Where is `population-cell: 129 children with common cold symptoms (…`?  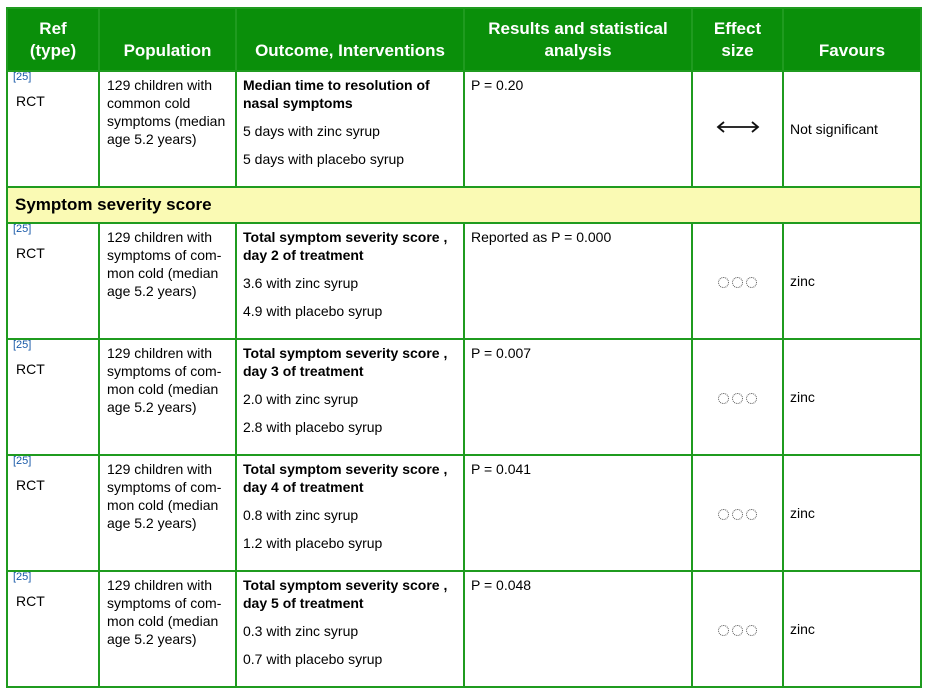
population-cell: 129 children with common cold symptoms (… is located at coordinates (167, 129).